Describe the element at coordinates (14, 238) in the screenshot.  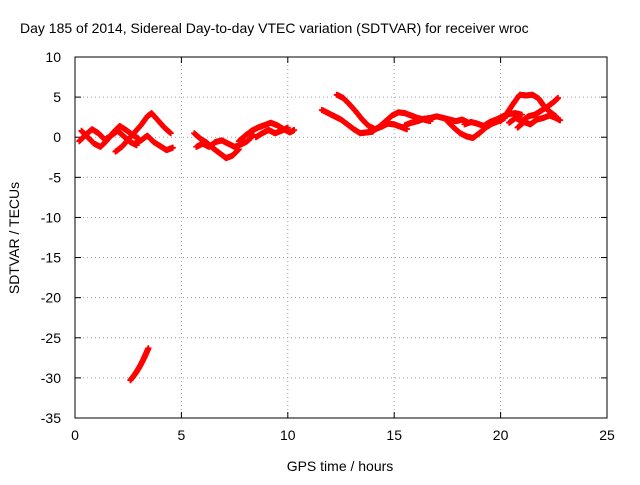
I see `y-axis-label: SDTVAR / TECUs` at that location.